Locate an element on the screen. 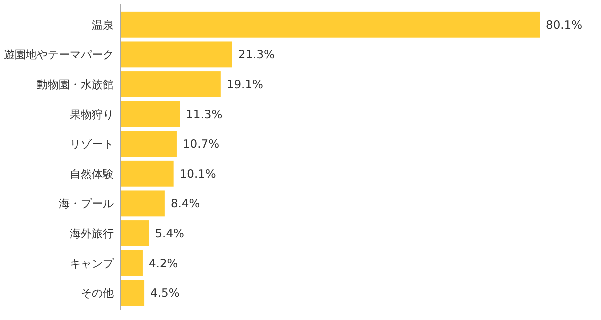 This screenshot has height=320, width=601. data-label: 4.5% is located at coordinates (165, 293).